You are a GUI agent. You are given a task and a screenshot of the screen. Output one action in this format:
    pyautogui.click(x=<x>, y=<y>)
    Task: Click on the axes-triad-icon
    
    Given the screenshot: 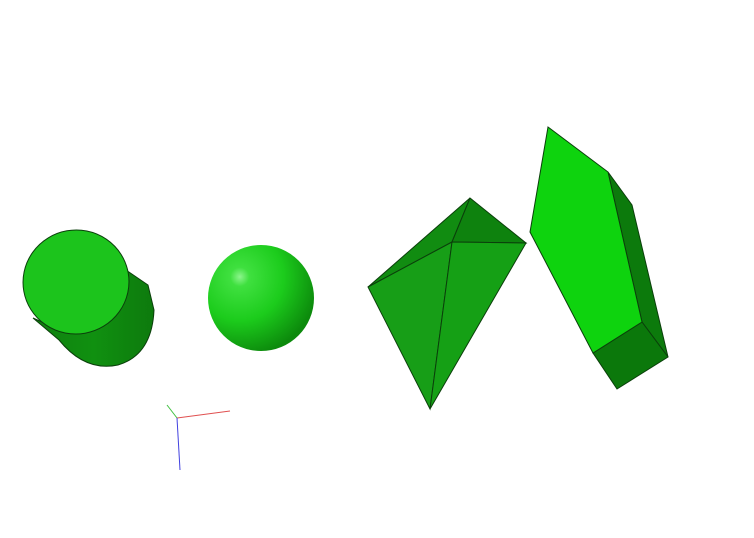 What is the action you would take?
    pyautogui.click(x=198, y=437)
    